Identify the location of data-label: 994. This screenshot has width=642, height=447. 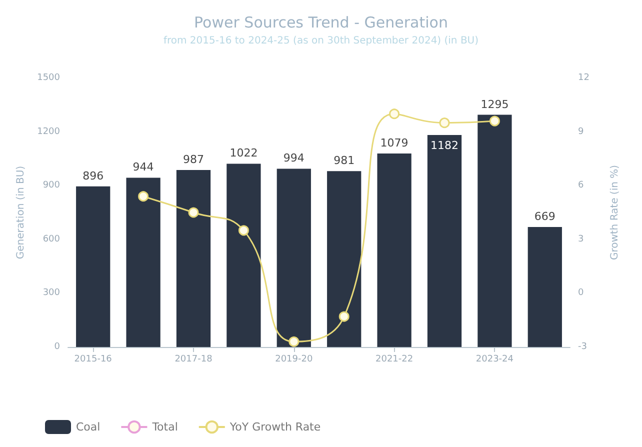
(293, 158).